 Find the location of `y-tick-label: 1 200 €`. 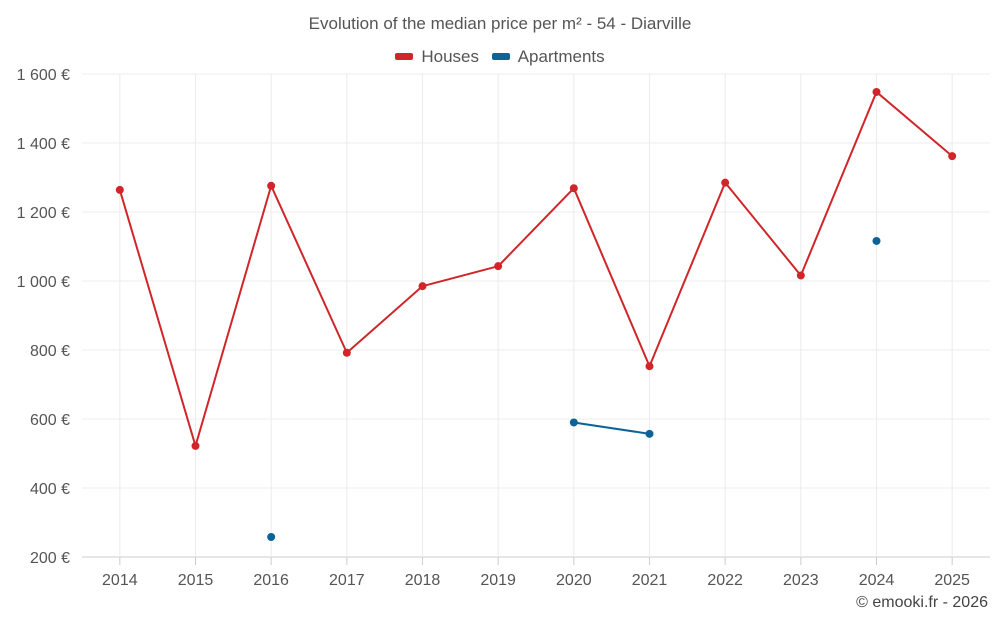

y-tick-label: 1 200 € is located at coordinates (43, 213).